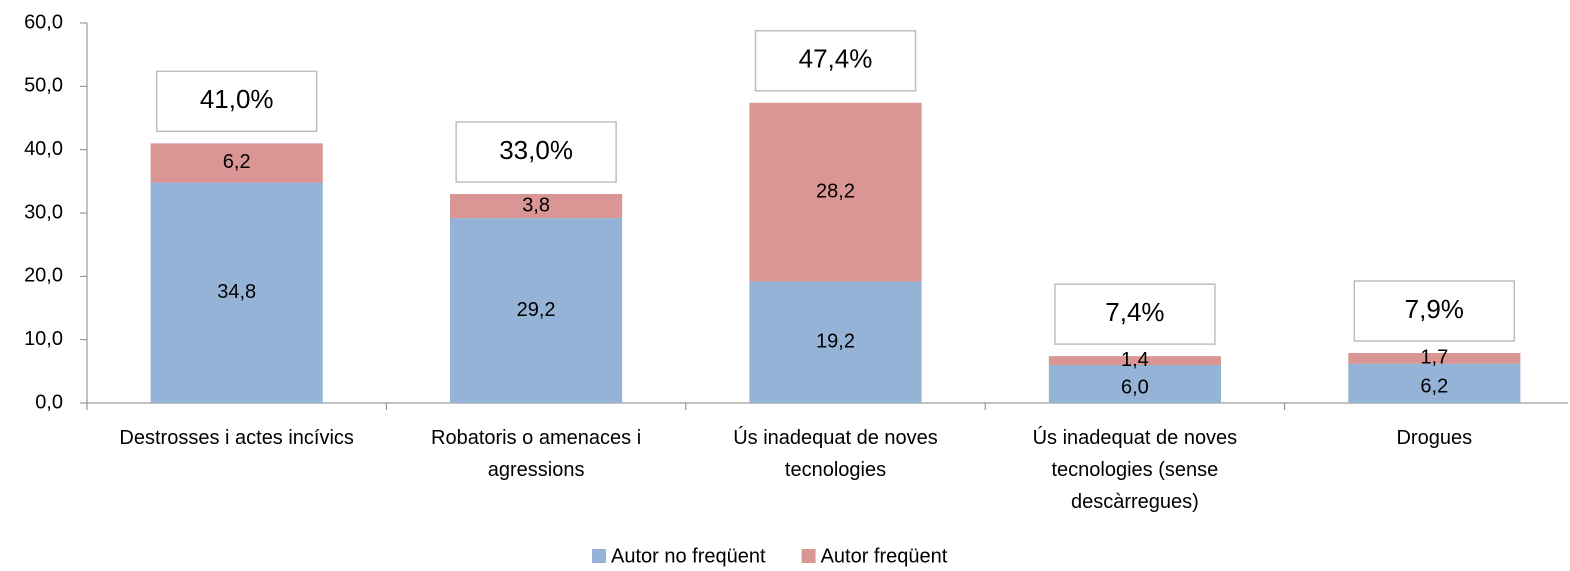 The width and height of the screenshot is (1570, 571). What do you see at coordinates (49, 402) in the screenshot?
I see `y-tick-label: 0,0` at bounding box center [49, 402].